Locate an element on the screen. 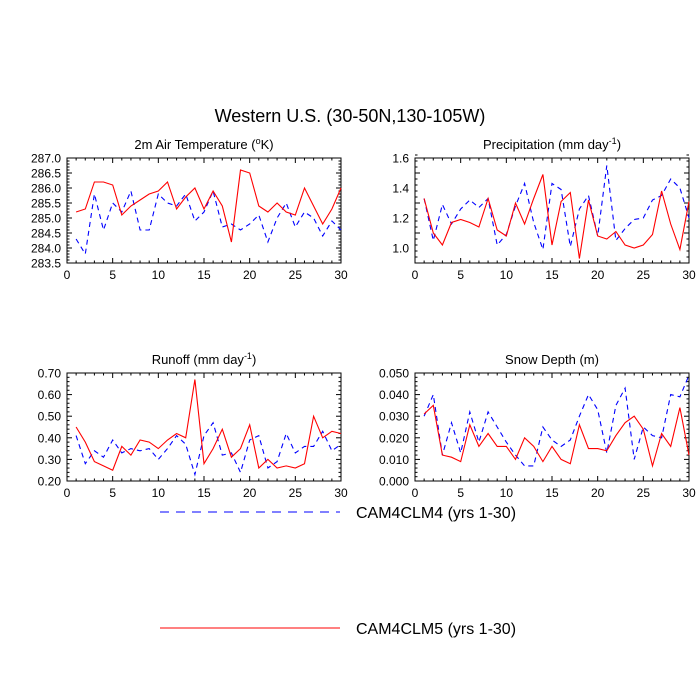 The image size is (700, 700). title-text: 2m Air Temperature ( is located at coordinates (195, 144).